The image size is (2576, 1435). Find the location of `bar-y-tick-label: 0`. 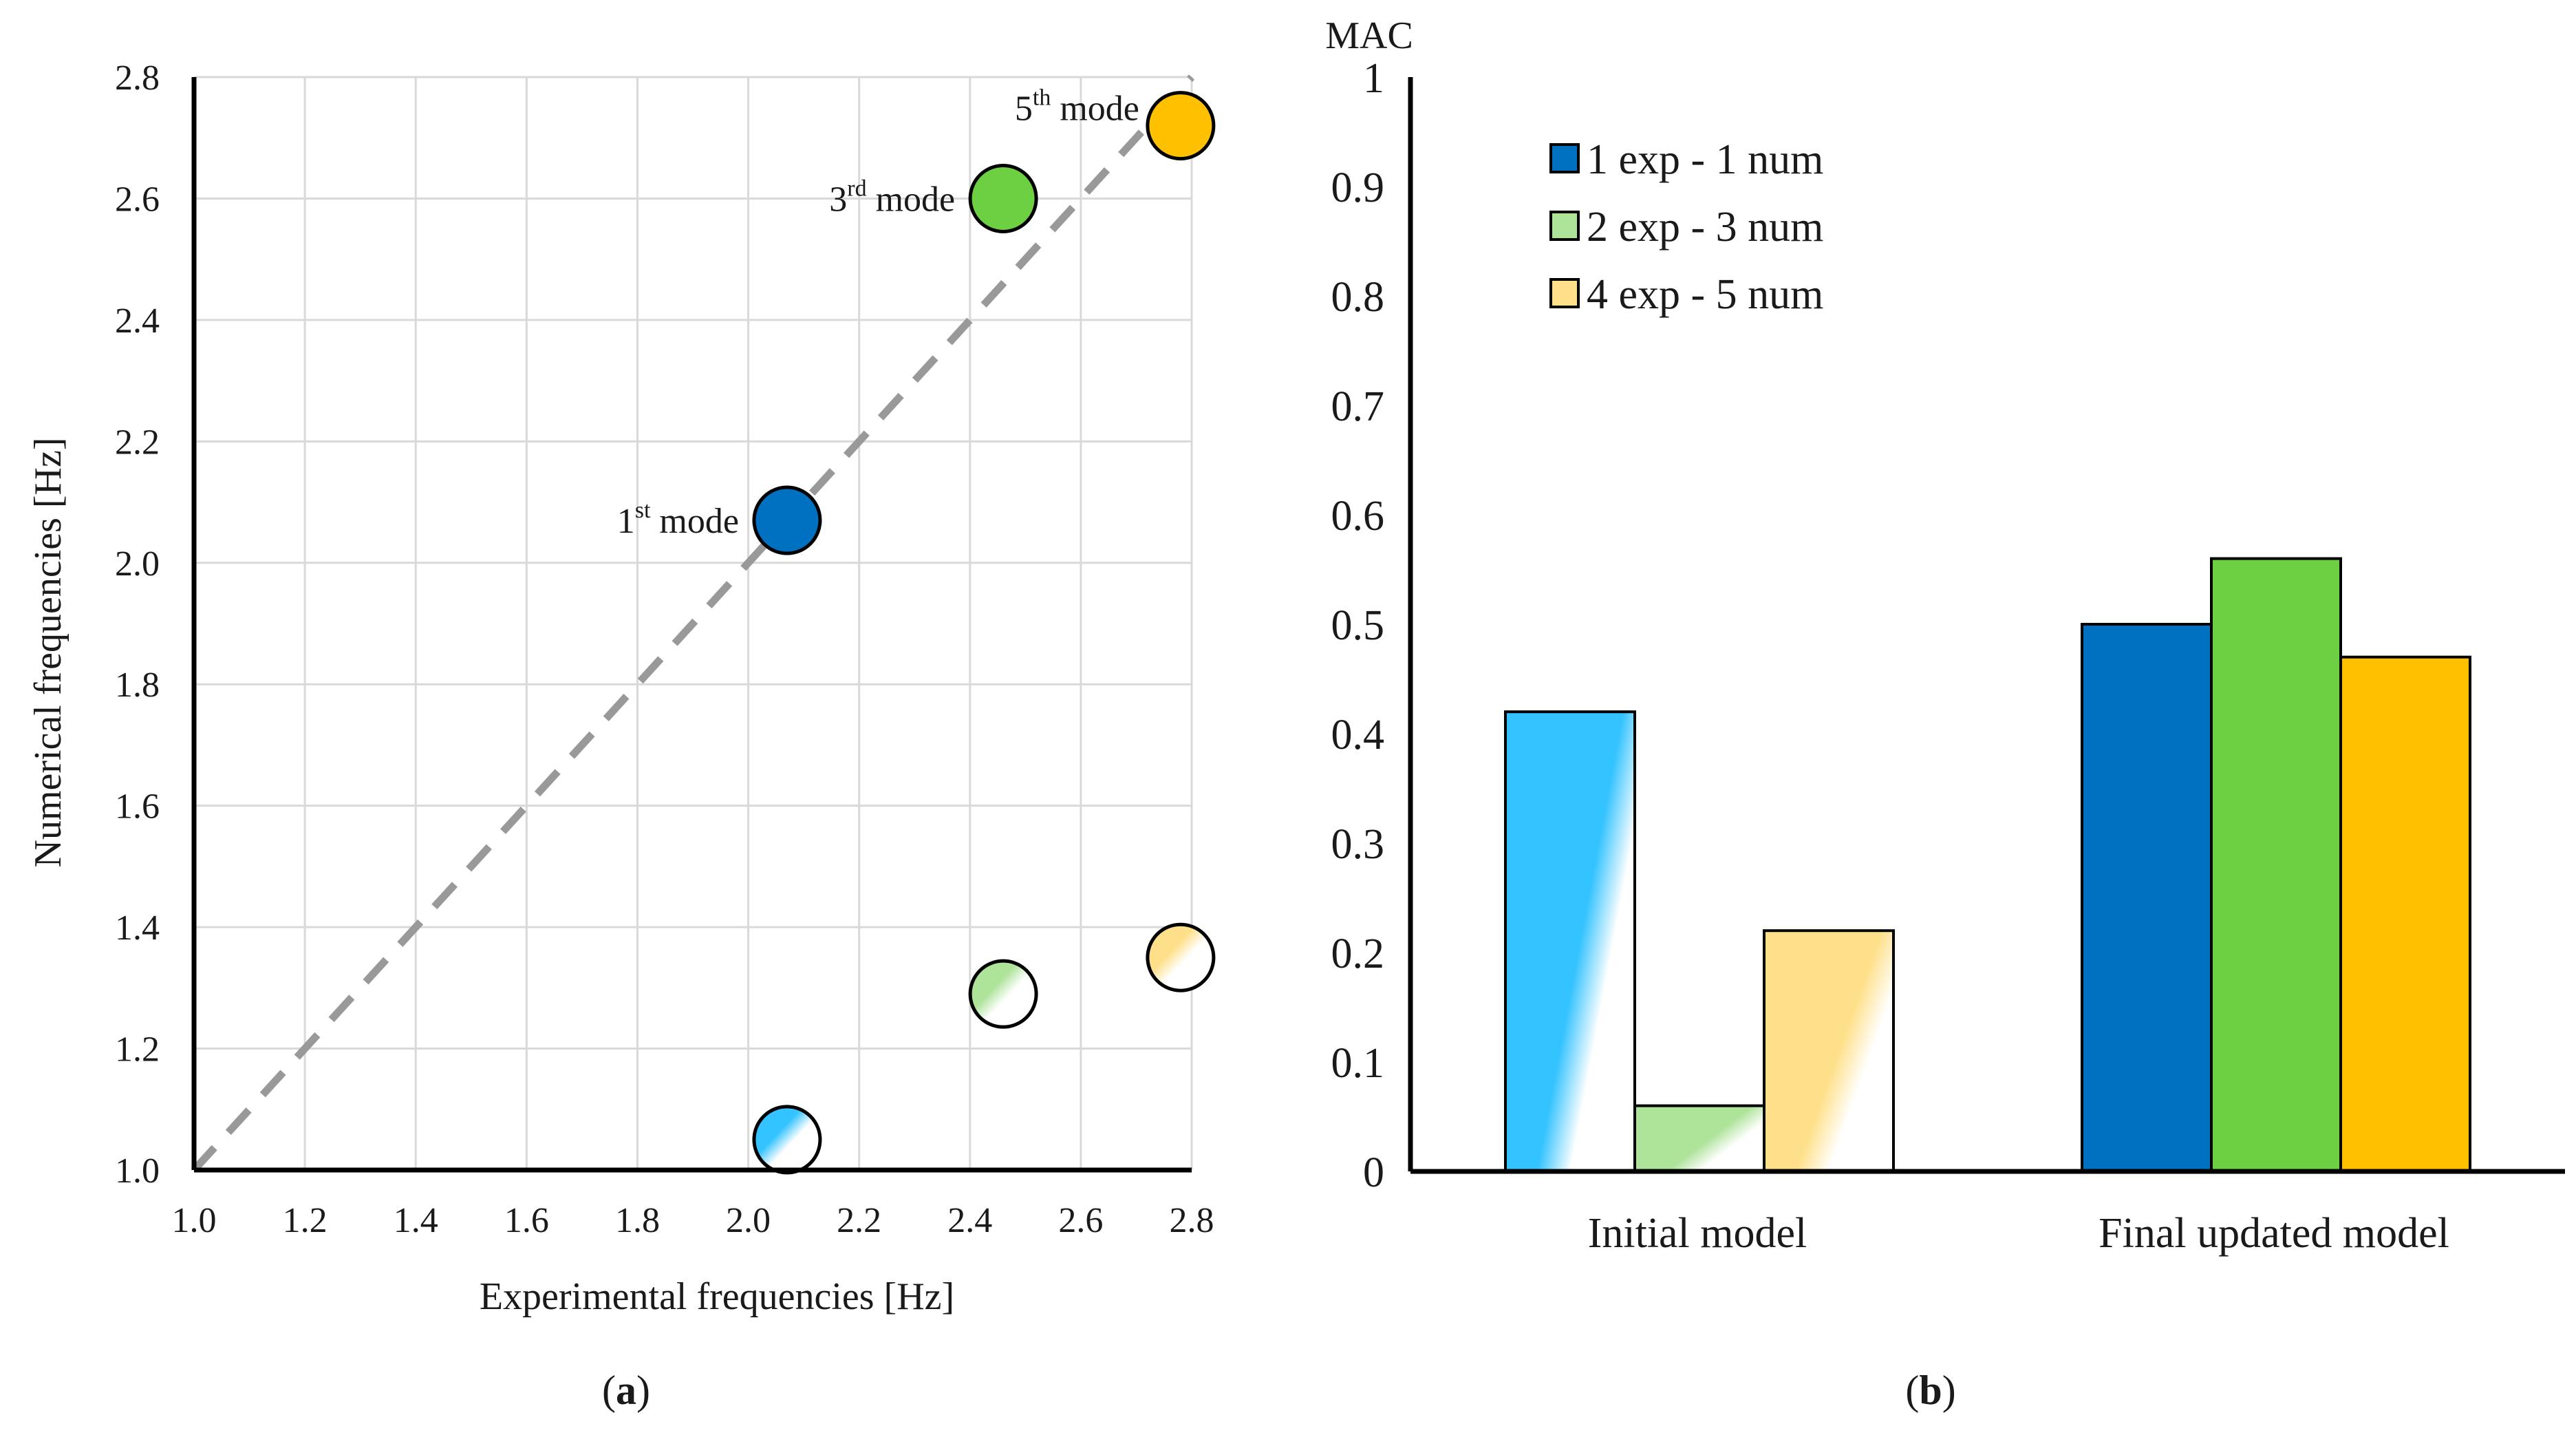

bar-y-tick-label: 0 is located at coordinates (1373, 1173).